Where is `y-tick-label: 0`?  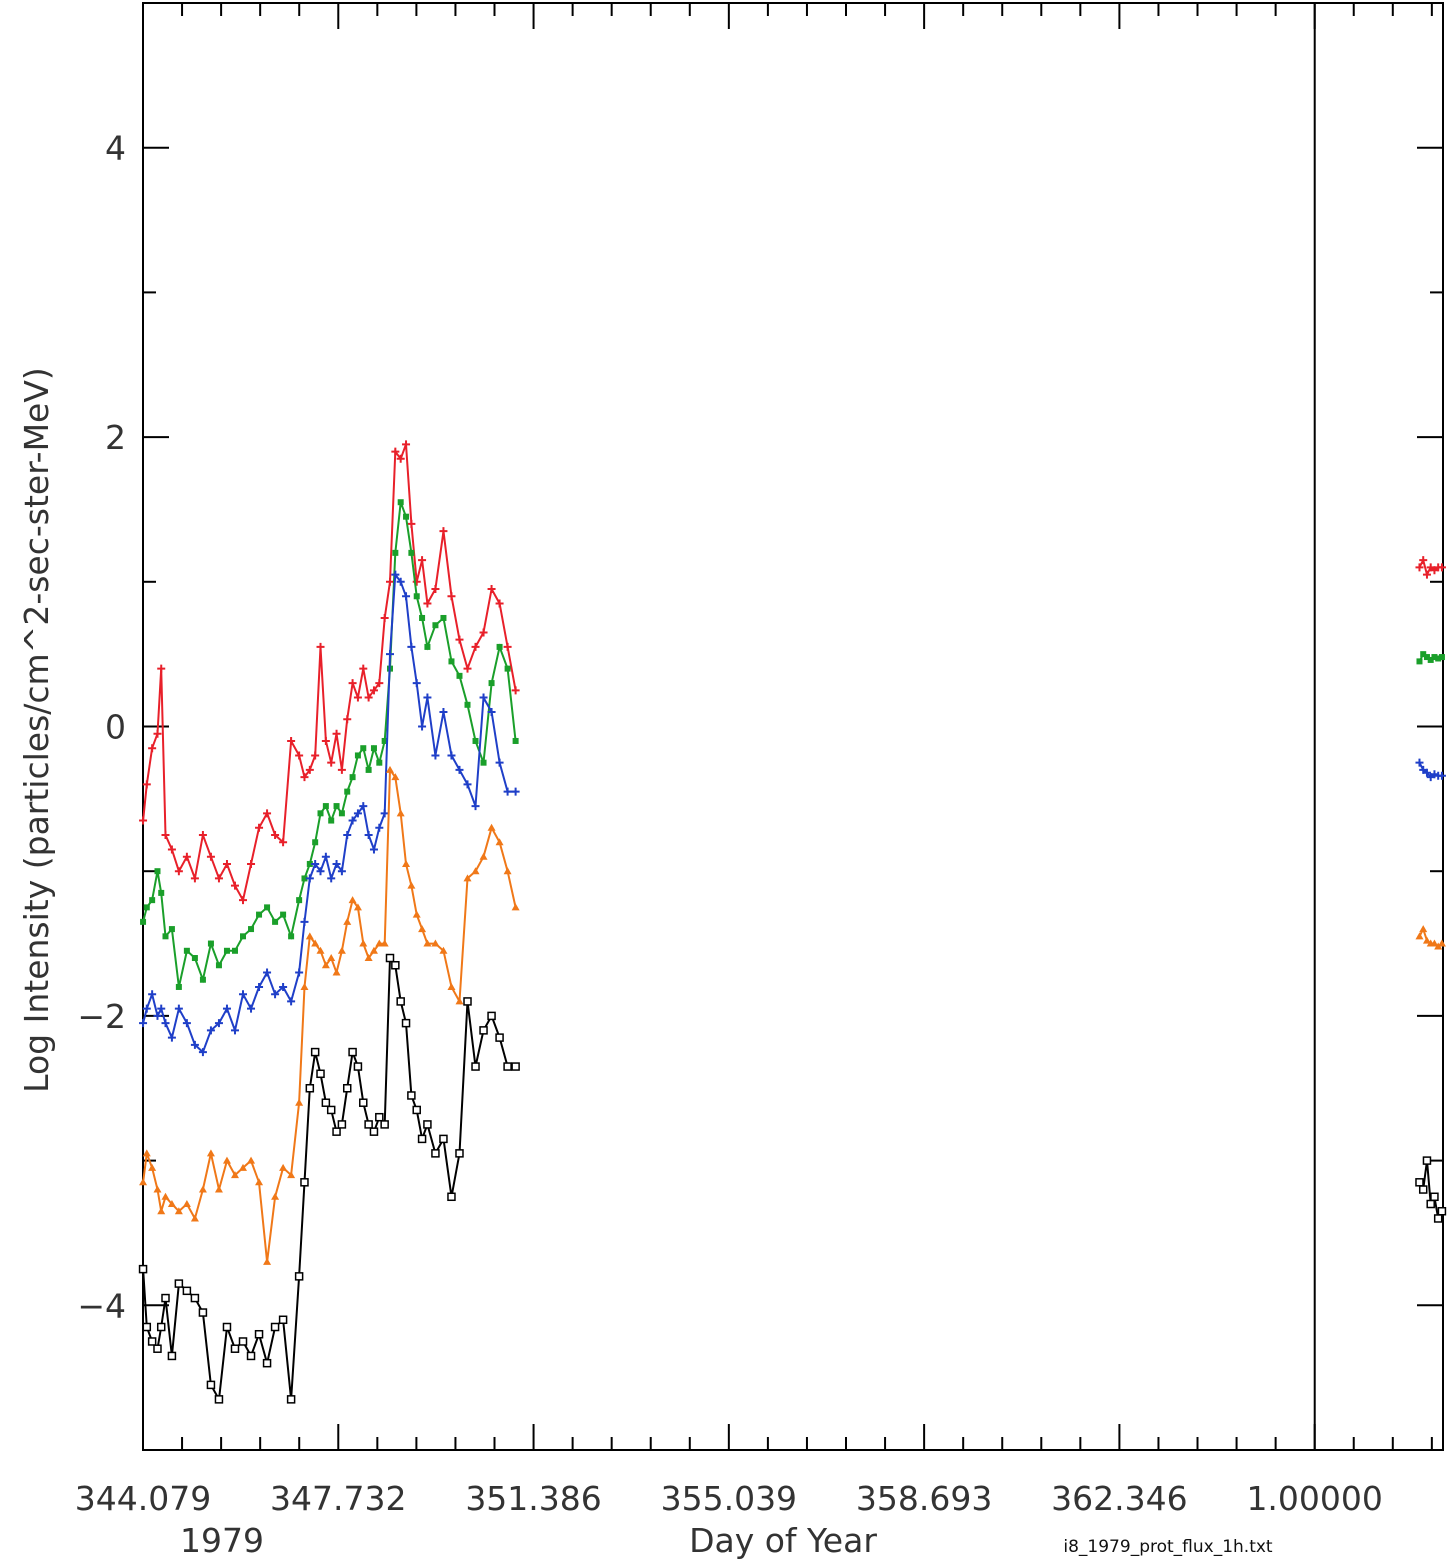 y-tick-label: 0 is located at coordinates (115, 727).